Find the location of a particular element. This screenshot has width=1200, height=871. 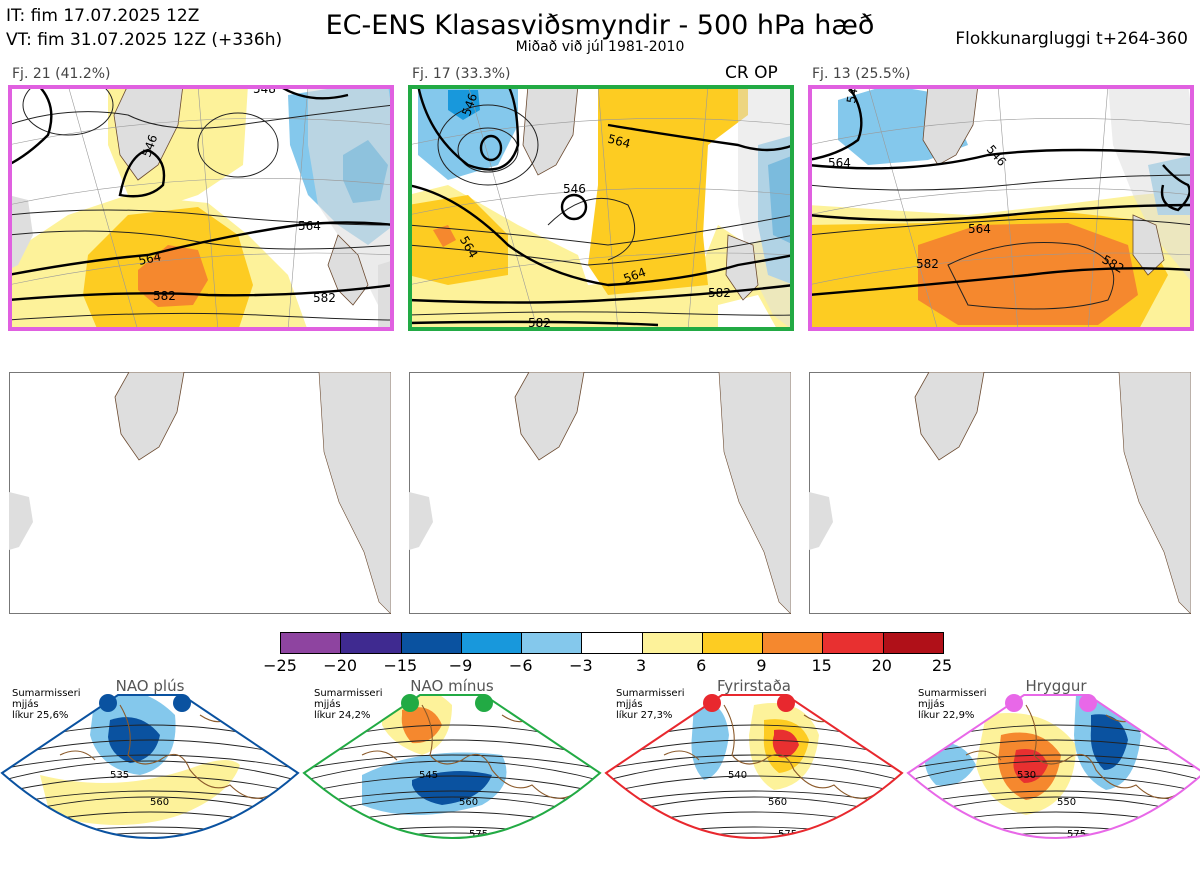

regime-info: Sumarmisseri mjjás líkur 24,2% is located at coordinates (348, 704).